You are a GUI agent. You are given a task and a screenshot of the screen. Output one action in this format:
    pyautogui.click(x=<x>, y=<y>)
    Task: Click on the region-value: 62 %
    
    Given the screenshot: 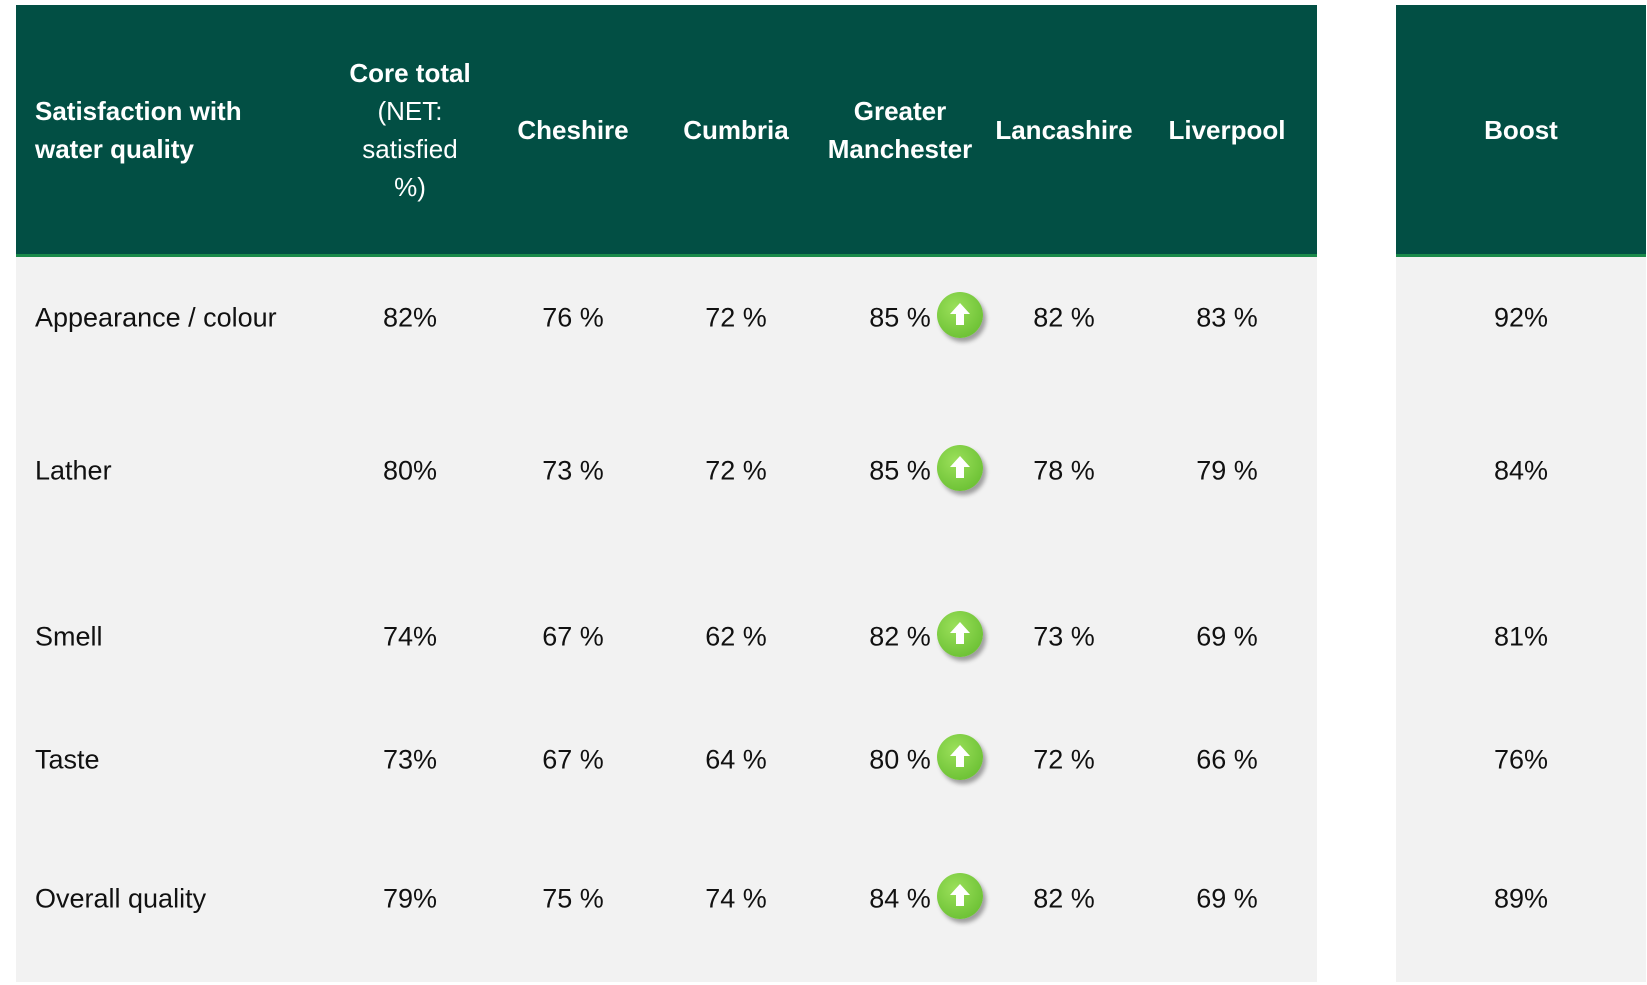 What is the action you would take?
    pyautogui.click(x=736, y=636)
    